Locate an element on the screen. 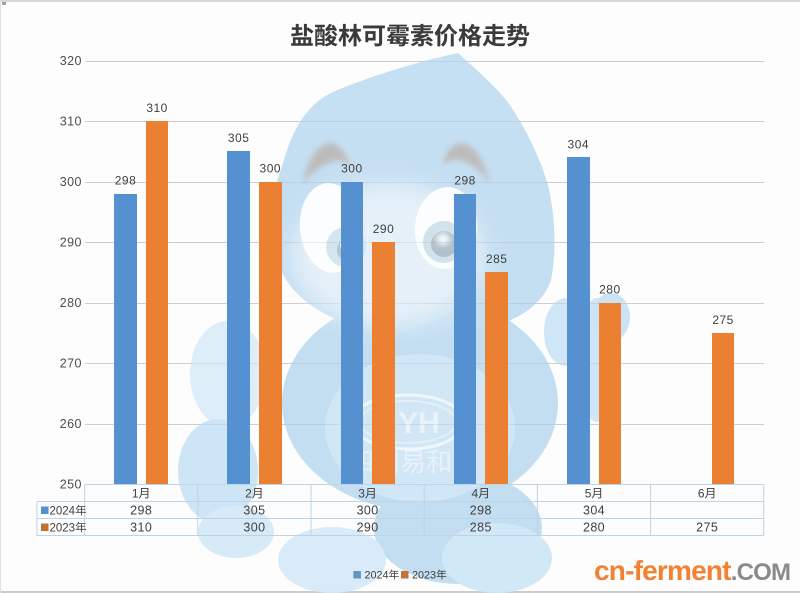 The image size is (800, 593). svg-text: 320 is located at coordinates (71, 61).